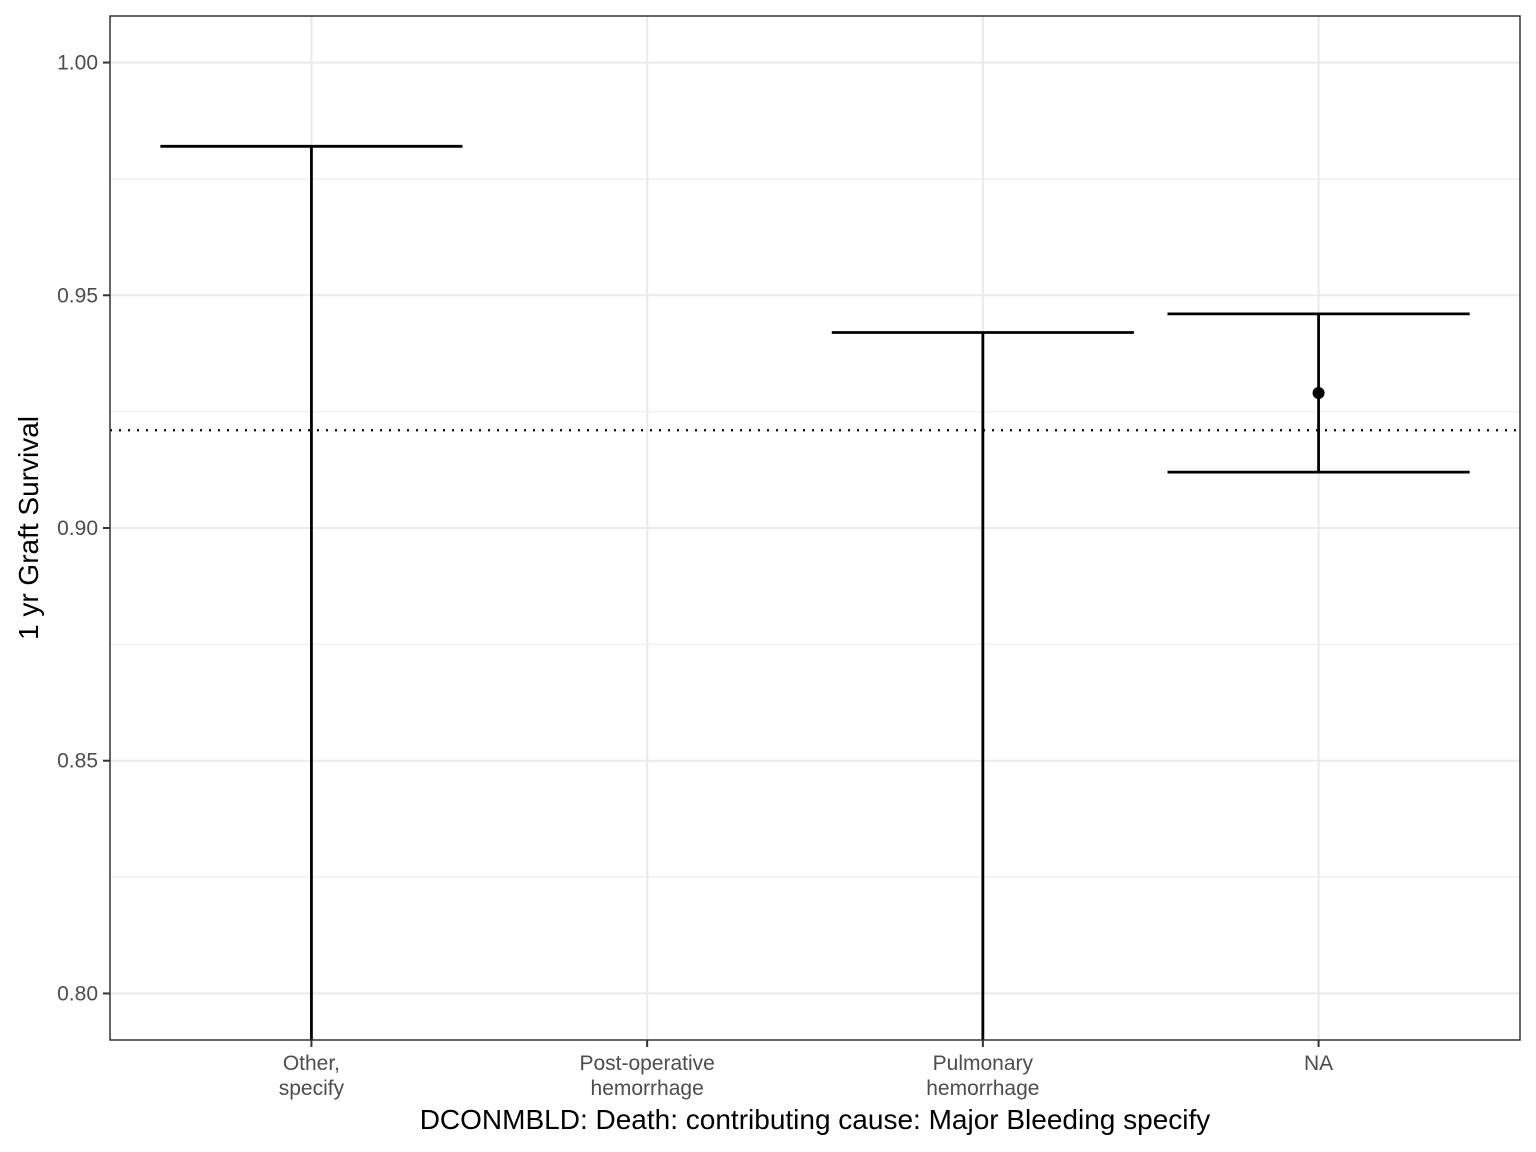  I want to click on y-axis: 0.80 0.85 0.90 0.95 1.00, so click(83, 528).